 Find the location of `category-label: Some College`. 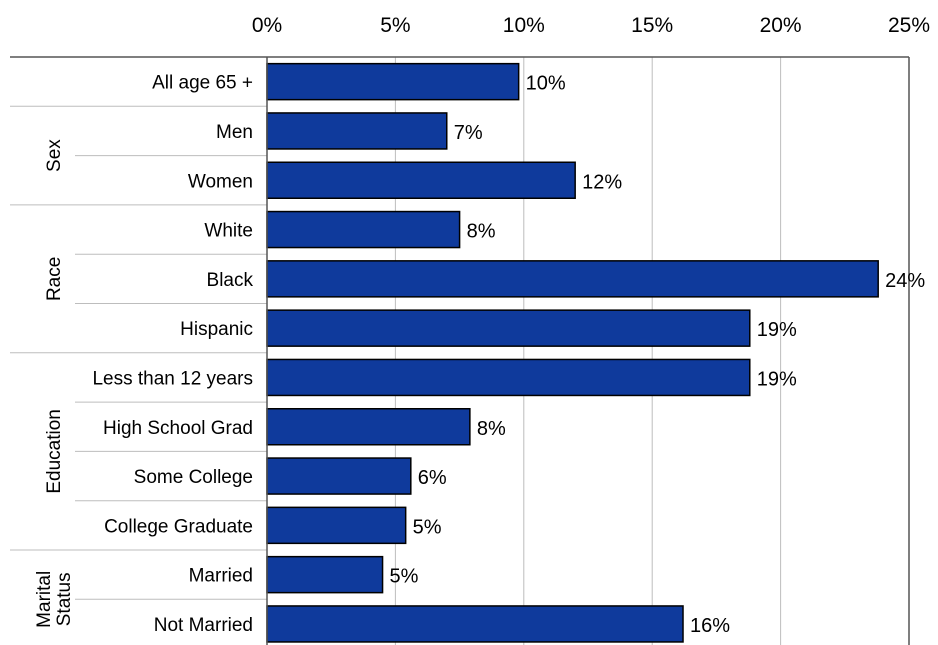

category-label: Some College is located at coordinates (193, 477).